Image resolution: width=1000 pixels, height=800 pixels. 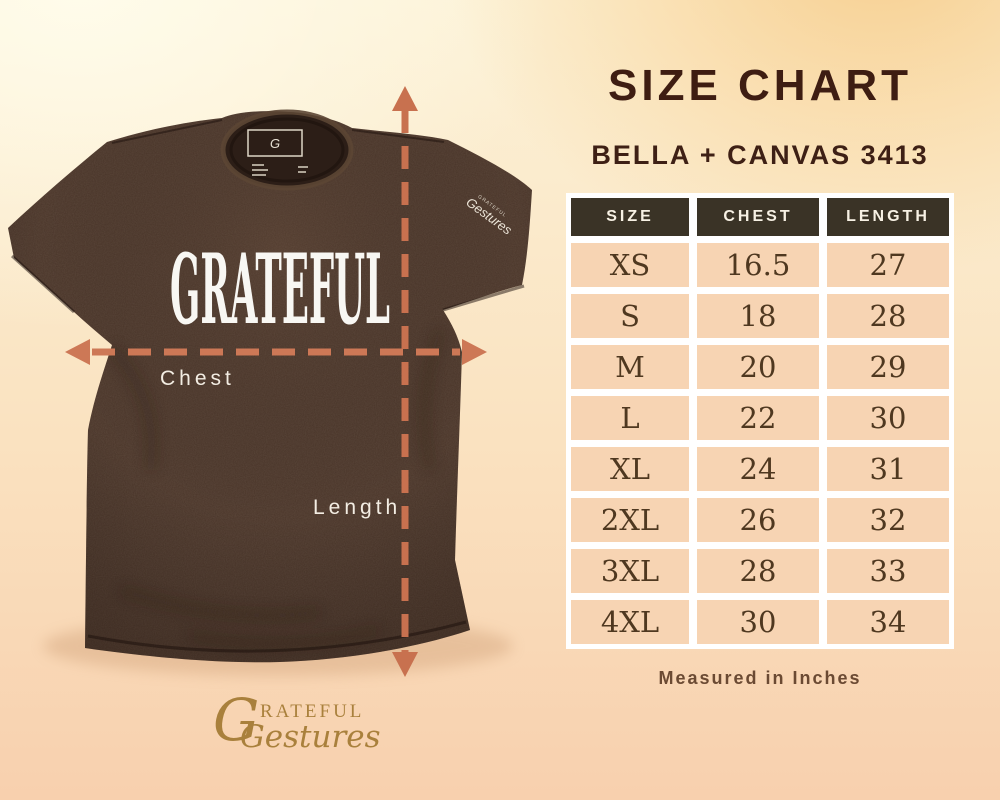 What do you see at coordinates (758, 418) in the screenshot?
I see `chest-cell: 22` at bounding box center [758, 418].